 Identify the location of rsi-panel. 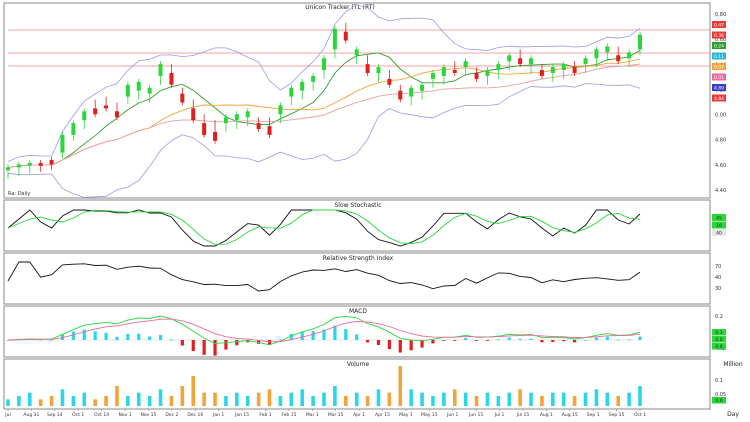
(357, 278).